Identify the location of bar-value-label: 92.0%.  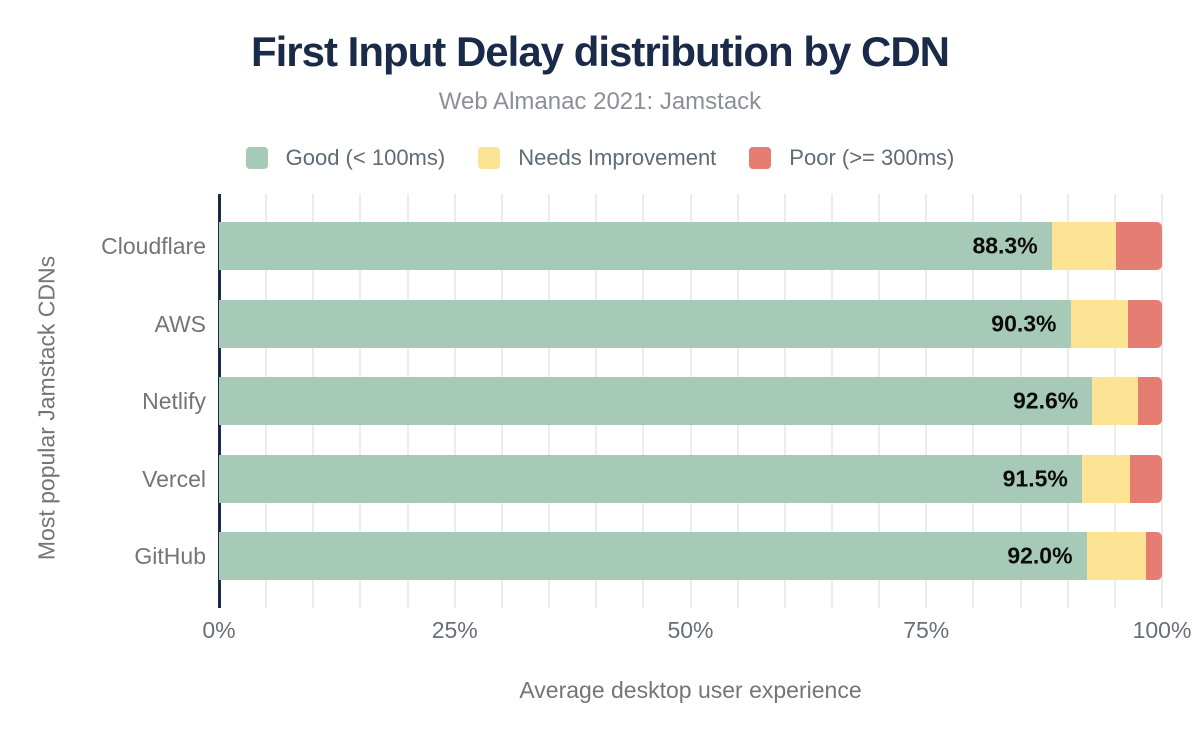
(1040, 555).